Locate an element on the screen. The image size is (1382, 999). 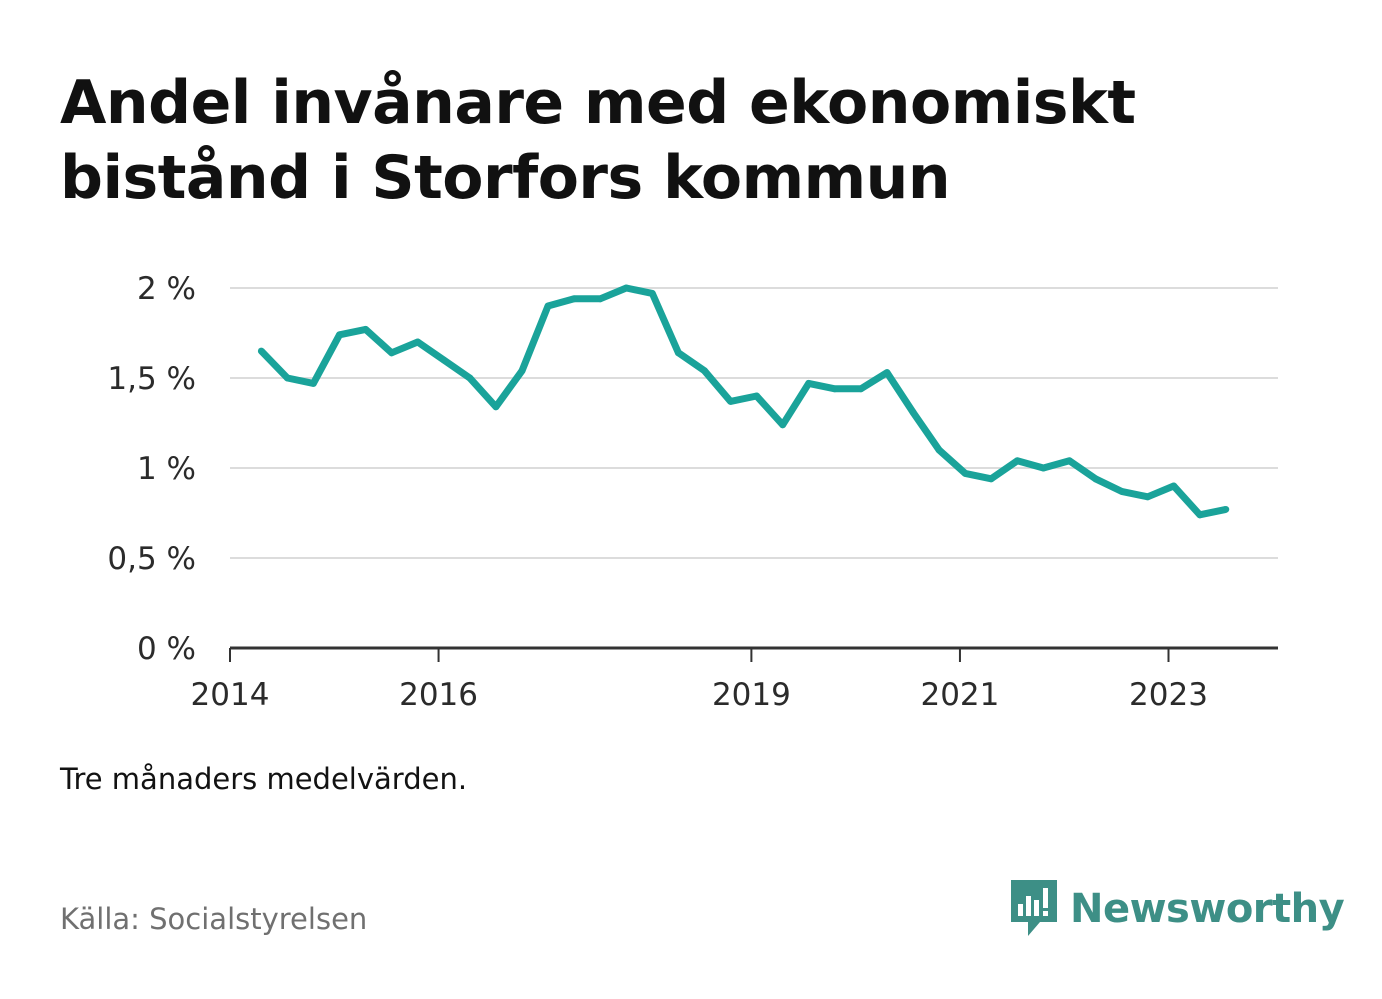
y-tick-label: 0 % is located at coordinates (166, 649).